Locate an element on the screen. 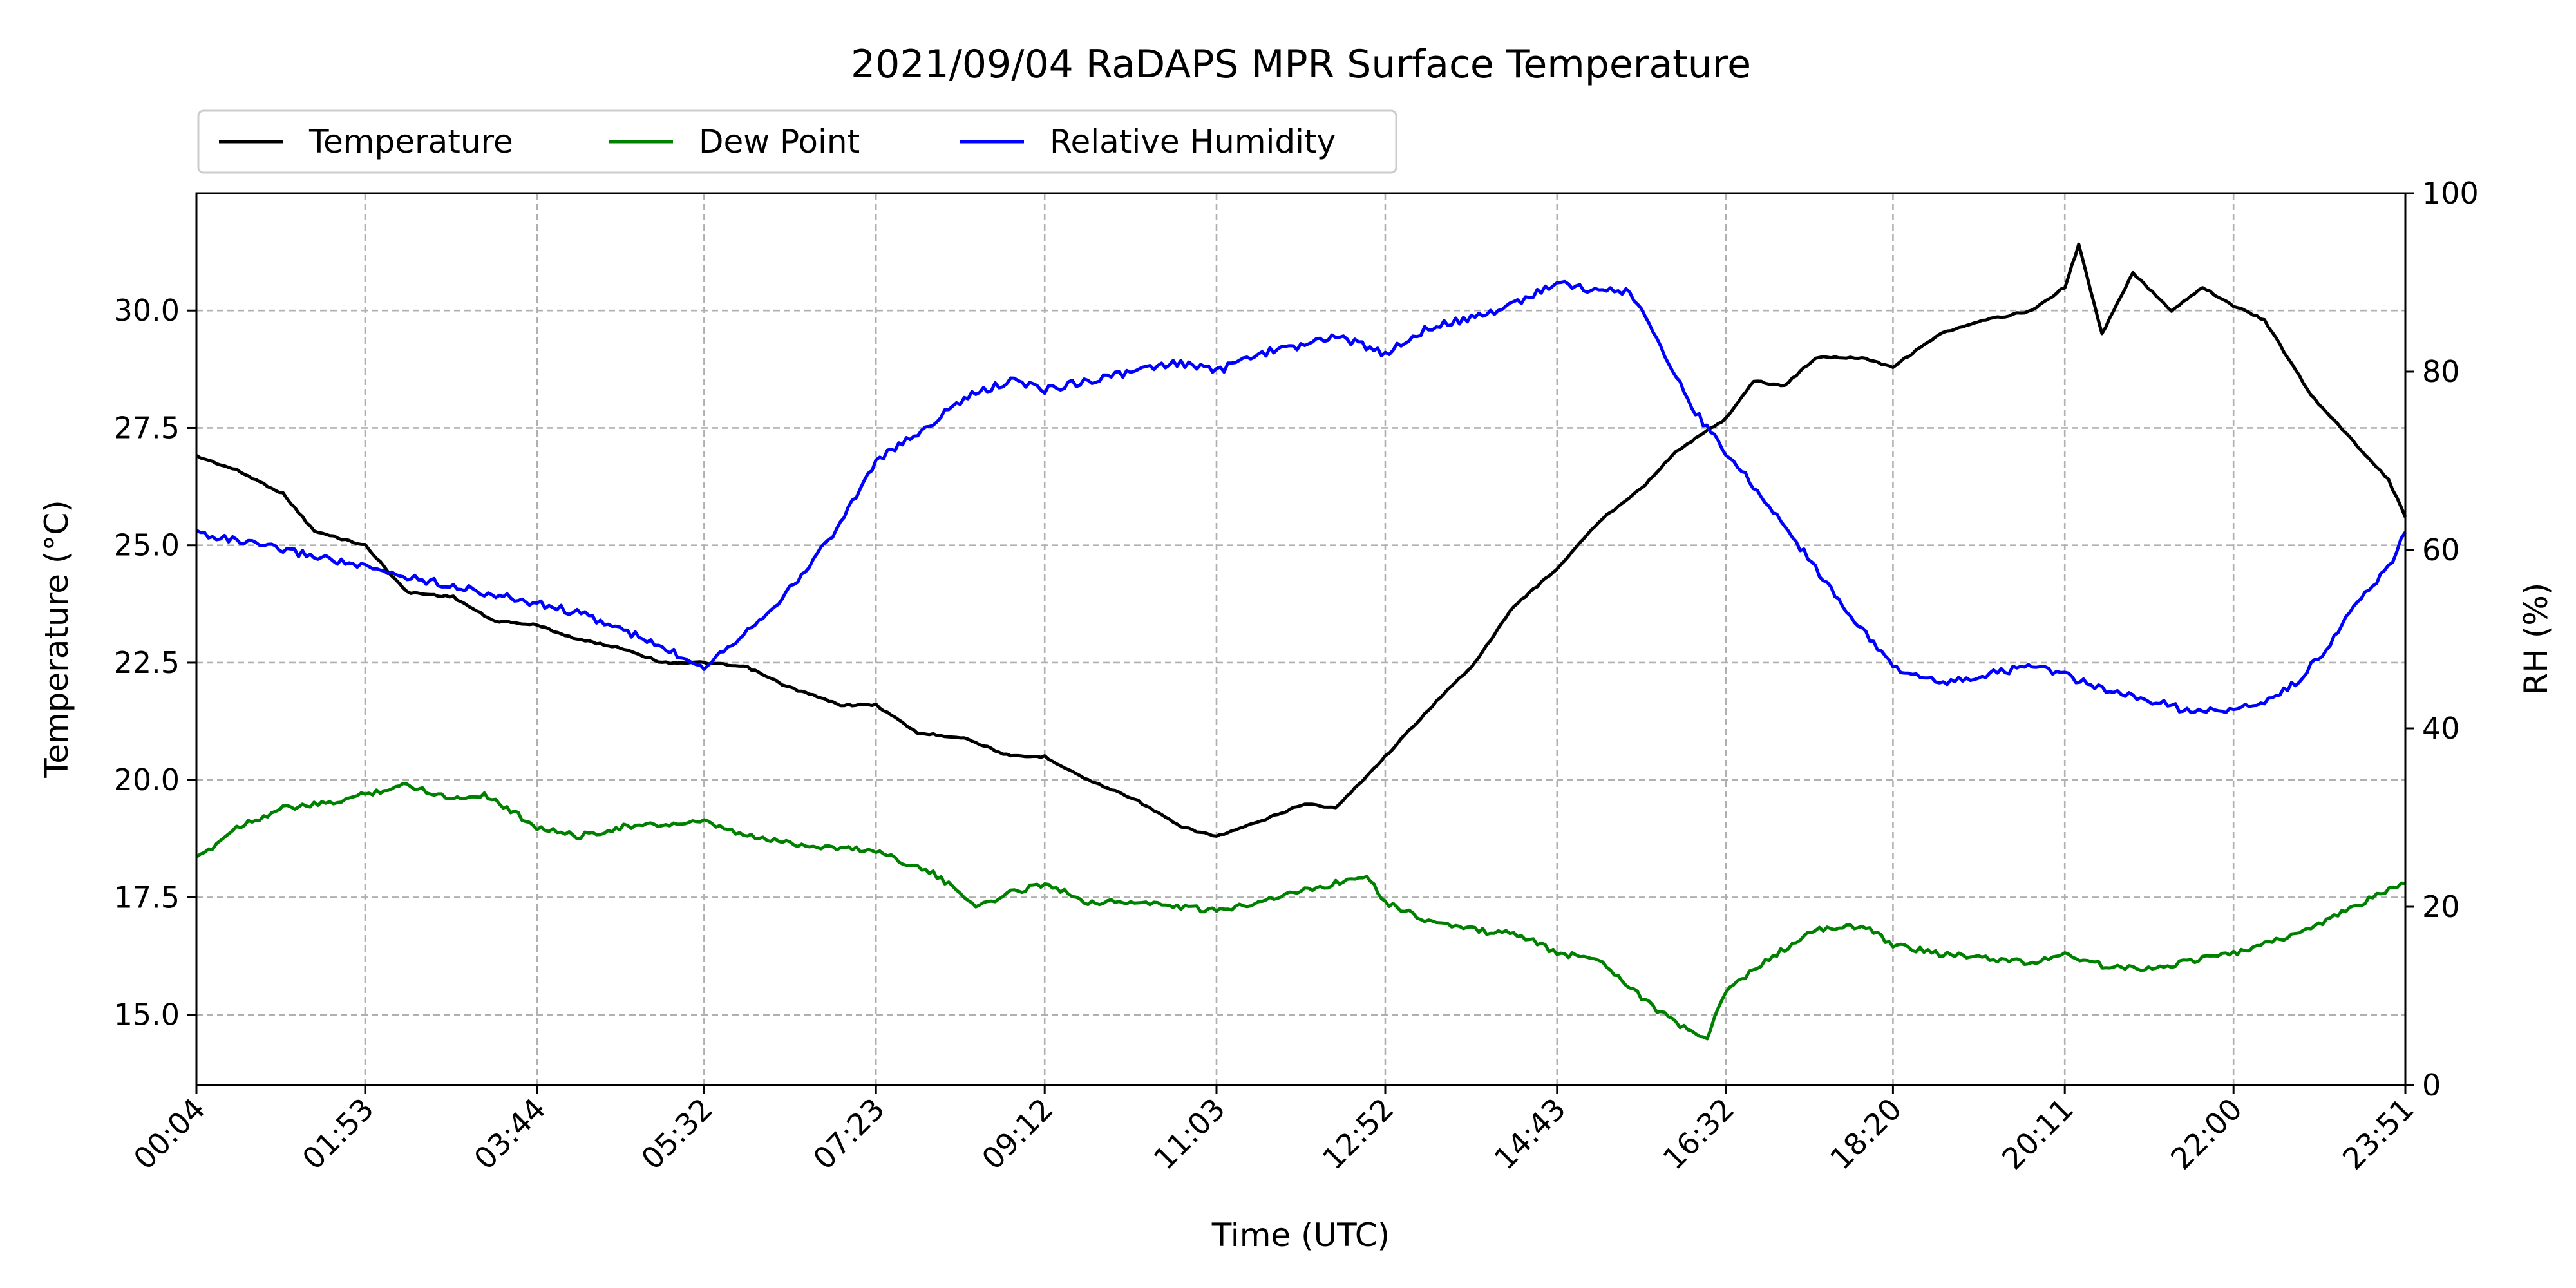 The image size is (2576, 1288). y-tick-label: 25.0 is located at coordinates (147, 545).